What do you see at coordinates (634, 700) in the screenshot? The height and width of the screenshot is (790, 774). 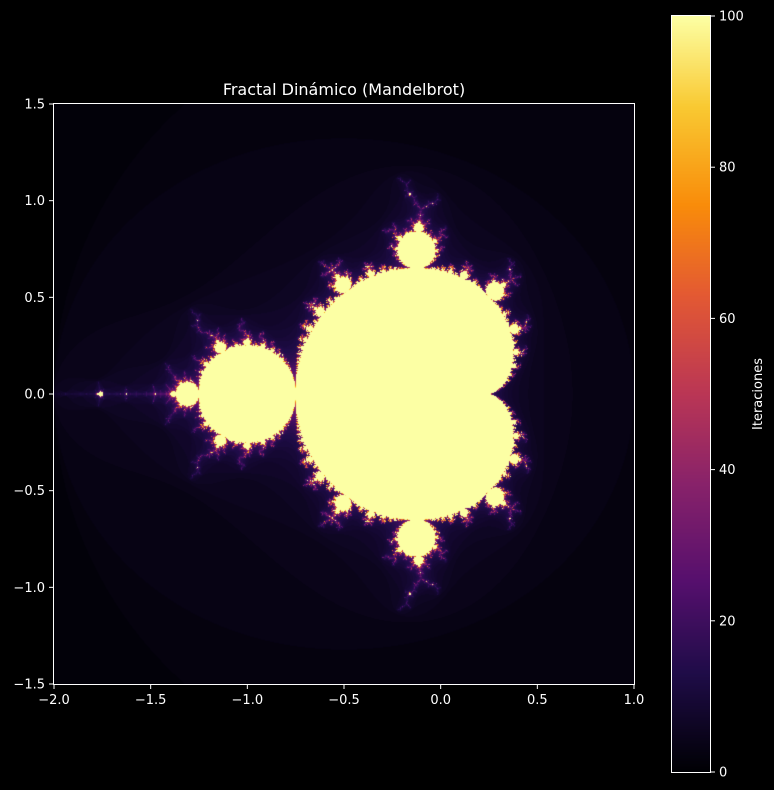 I see `x-tick-label: 1.0` at bounding box center [634, 700].